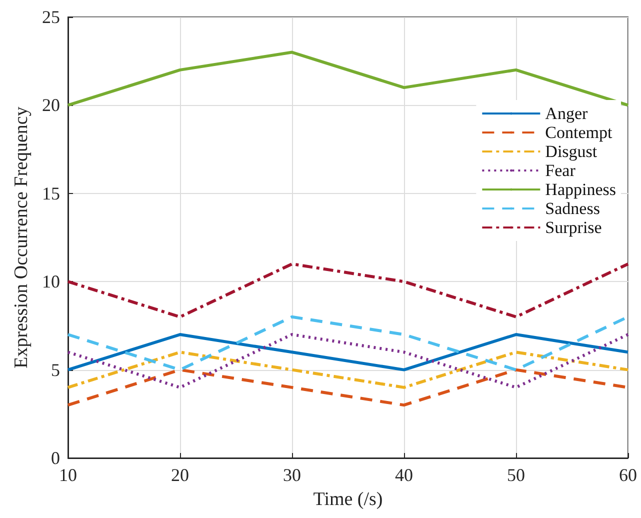 This screenshot has width=641, height=518. Describe the element at coordinates (348, 499) in the screenshot. I see `x-axis-title: Time (/s)` at that location.